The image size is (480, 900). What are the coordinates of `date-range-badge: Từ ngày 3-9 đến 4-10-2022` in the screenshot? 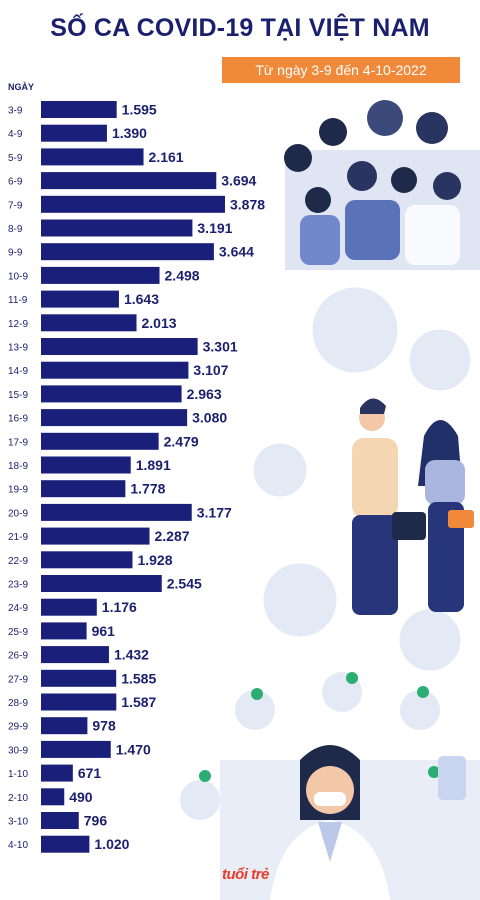 It's located at (341, 70).